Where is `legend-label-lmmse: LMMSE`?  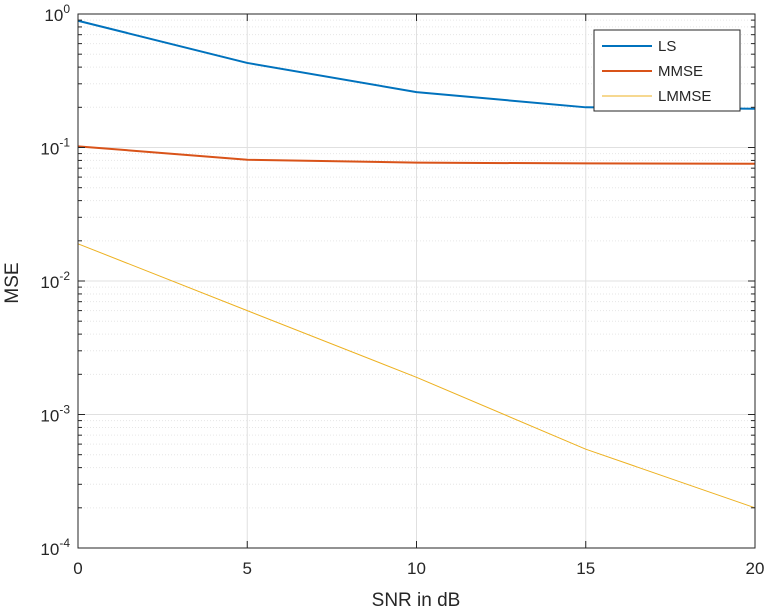
legend-label-lmmse: LMMSE is located at coordinates (684, 96).